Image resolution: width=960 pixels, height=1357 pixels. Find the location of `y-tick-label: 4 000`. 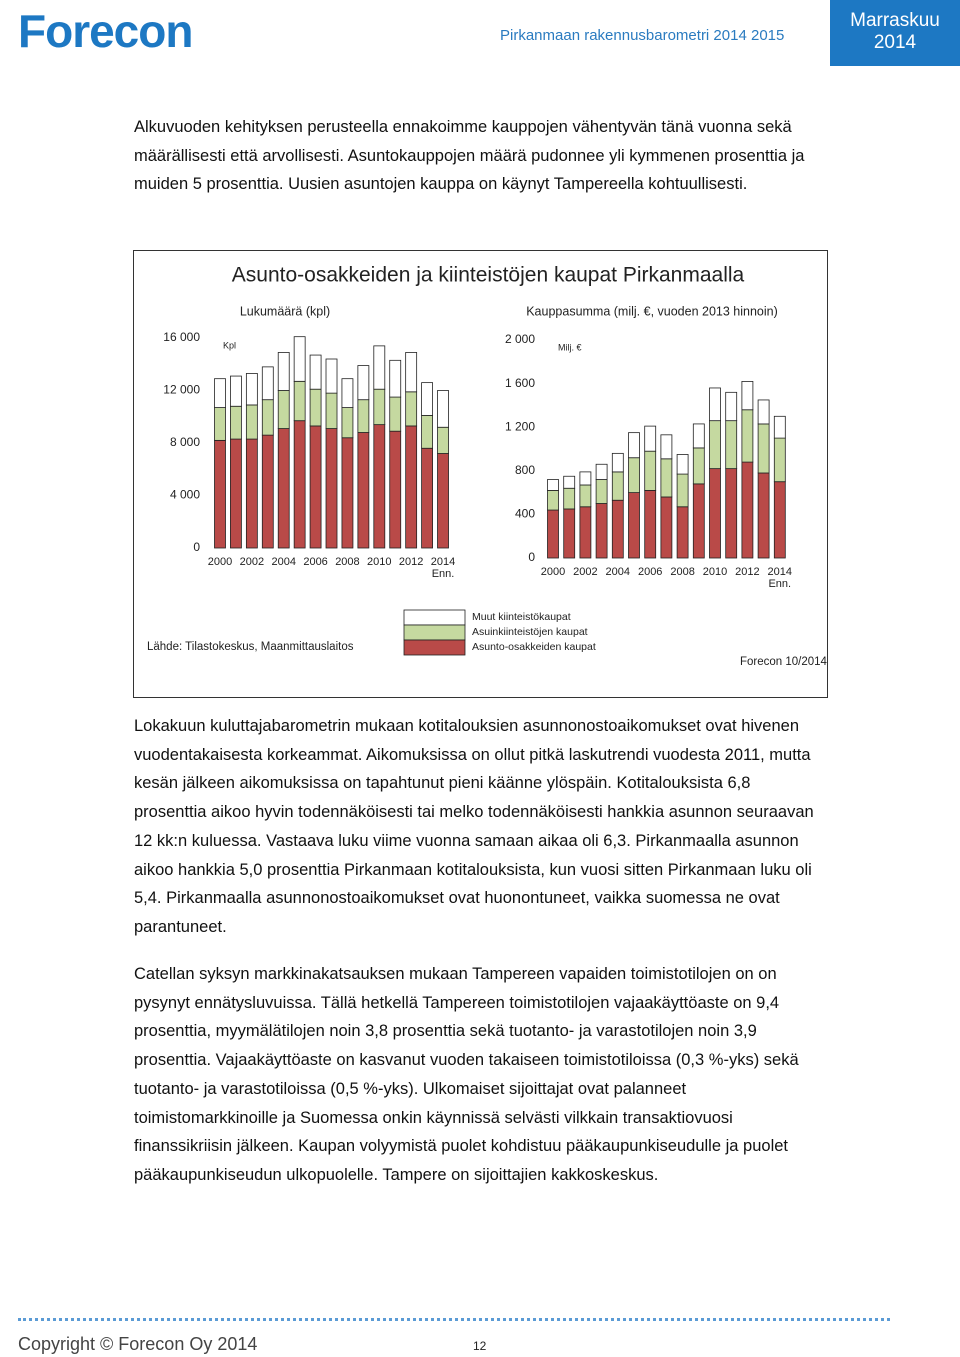

y-tick-label: 4 000 is located at coordinates (185, 495).